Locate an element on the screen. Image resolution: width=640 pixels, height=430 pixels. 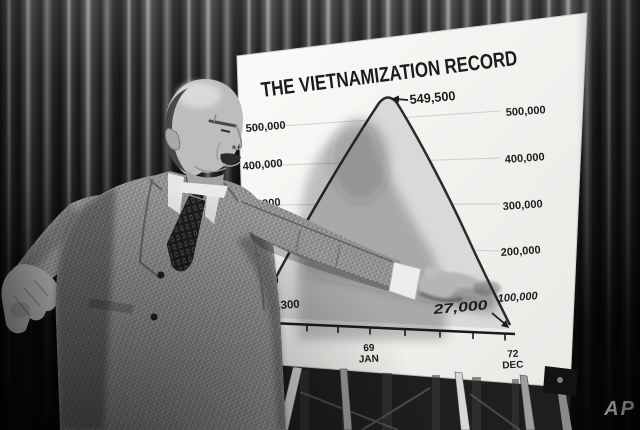
x-tick-year: 72 is located at coordinates (513, 355).